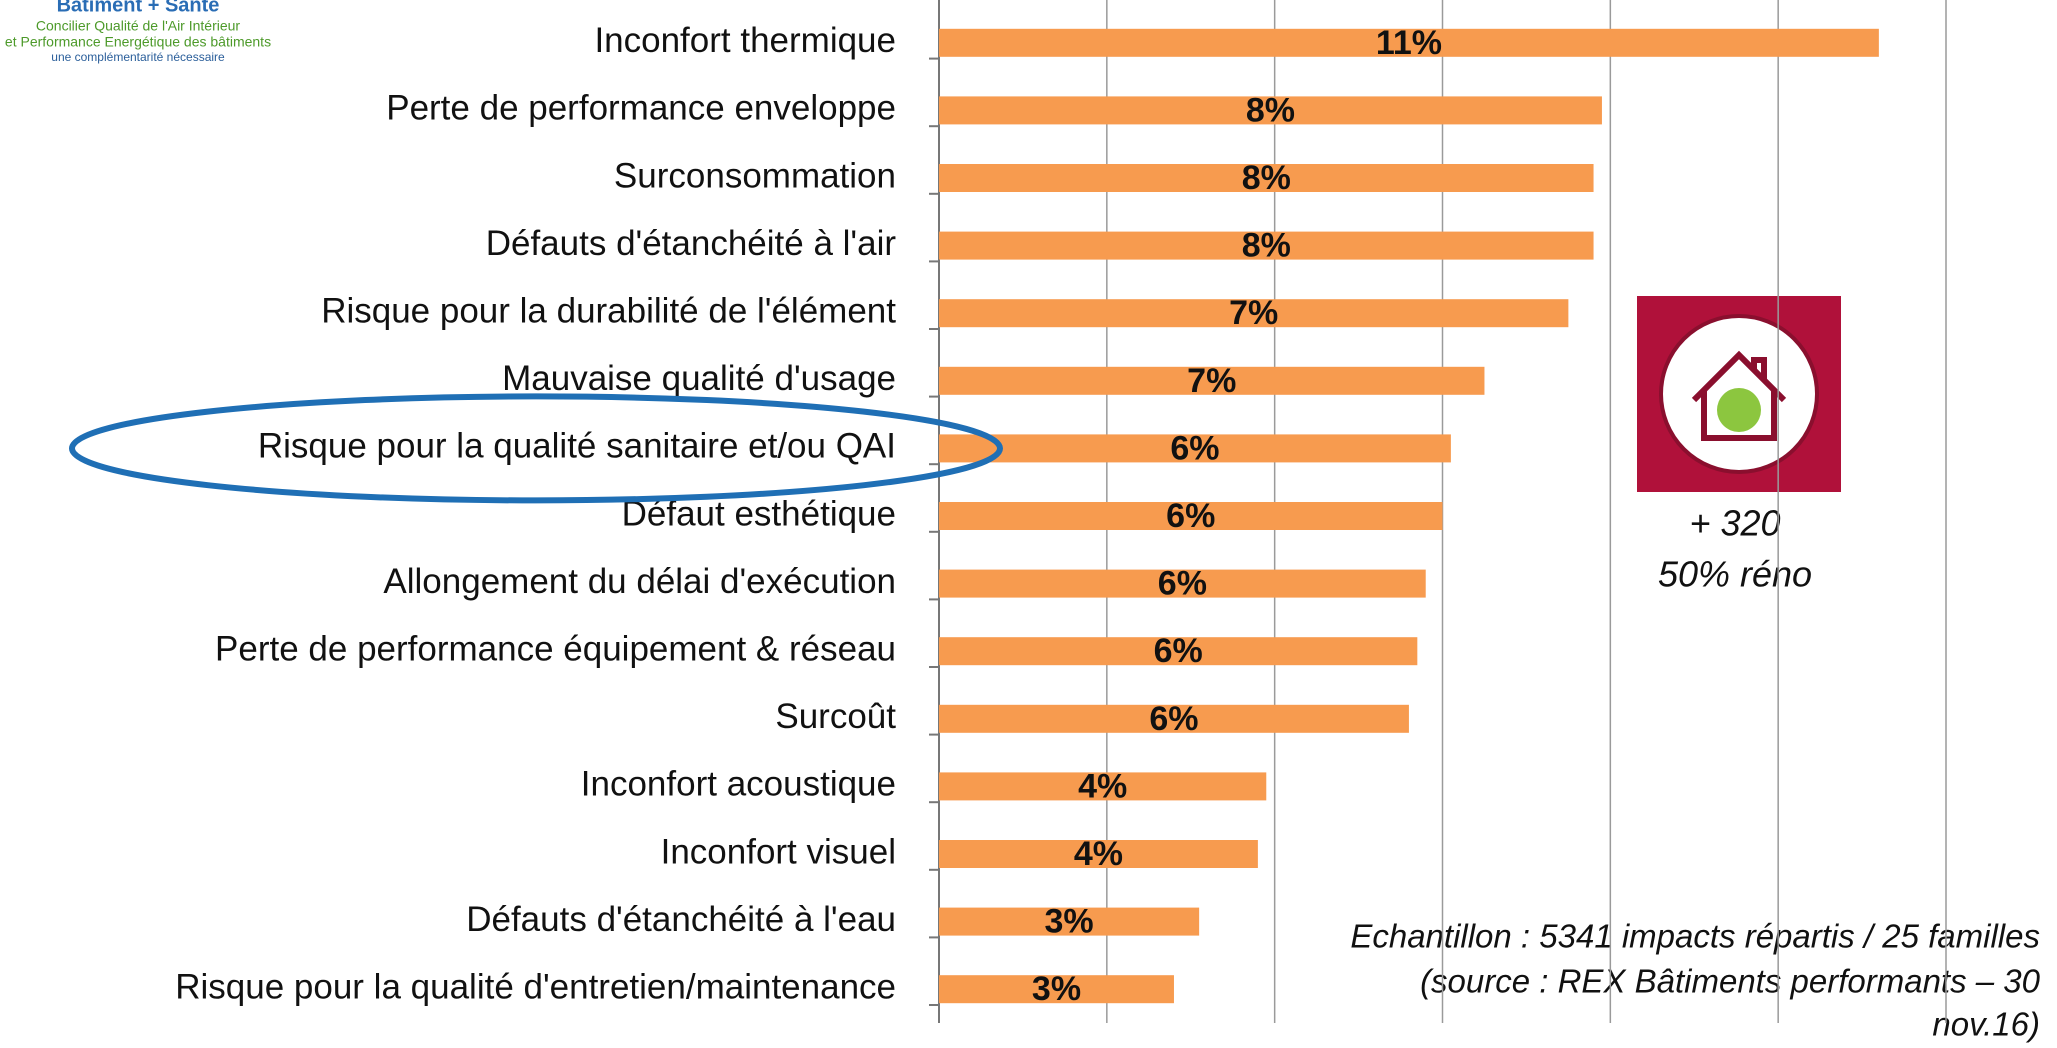 The image size is (2057, 1048). What do you see at coordinates (138, 26) in the screenshot?
I see `logo-line: Concilier Qualité de l'Air Intérieur` at bounding box center [138, 26].